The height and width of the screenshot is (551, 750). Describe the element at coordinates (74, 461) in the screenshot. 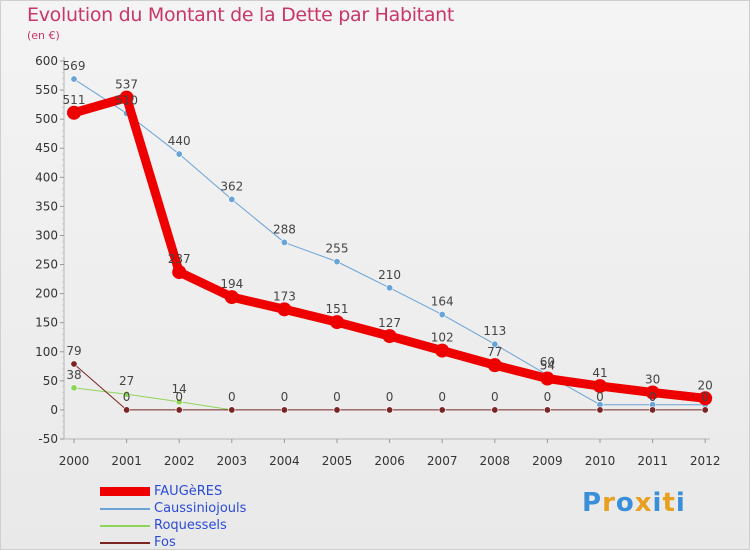

I see `x-tick-label: 2000` at that location.